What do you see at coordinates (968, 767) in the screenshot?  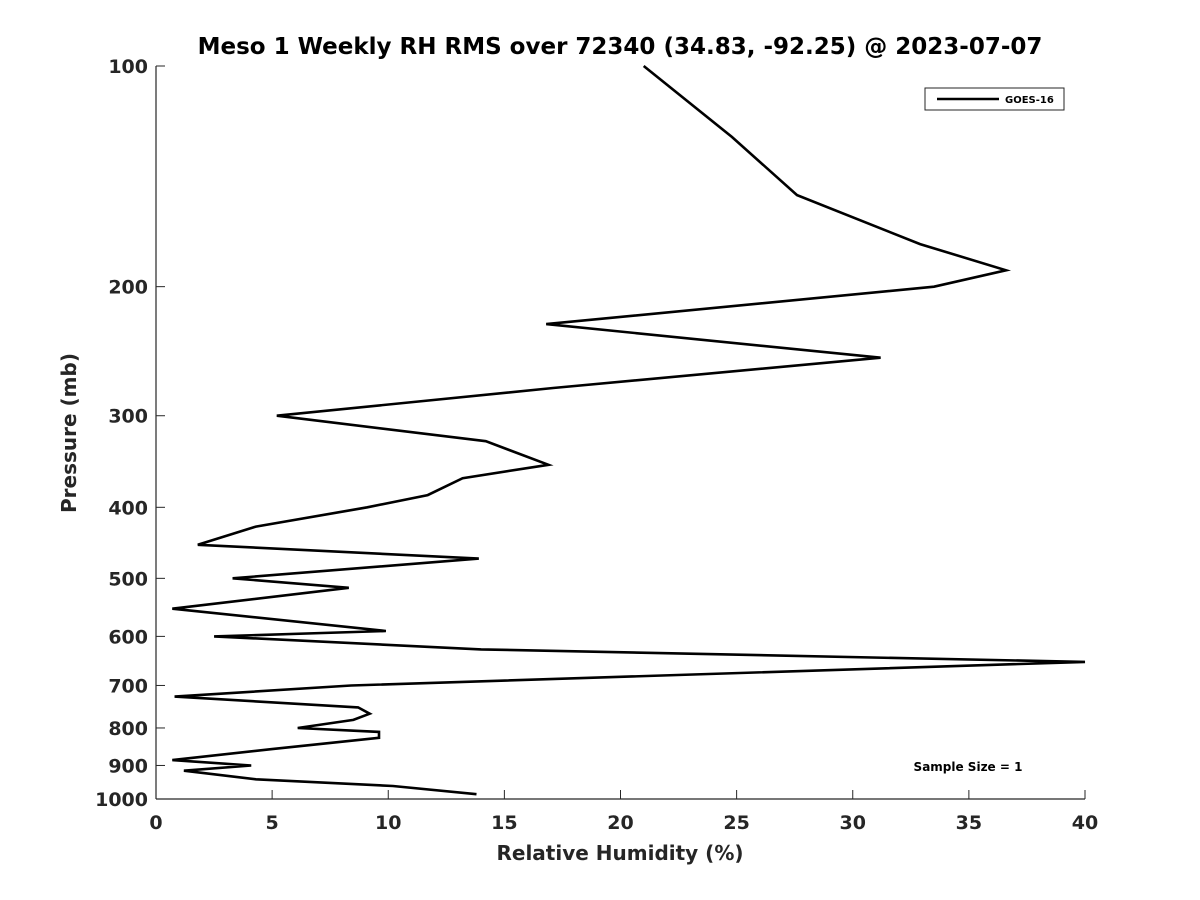 I see `sample-size-annotation: Sample Size = 1` at bounding box center [968, 767].